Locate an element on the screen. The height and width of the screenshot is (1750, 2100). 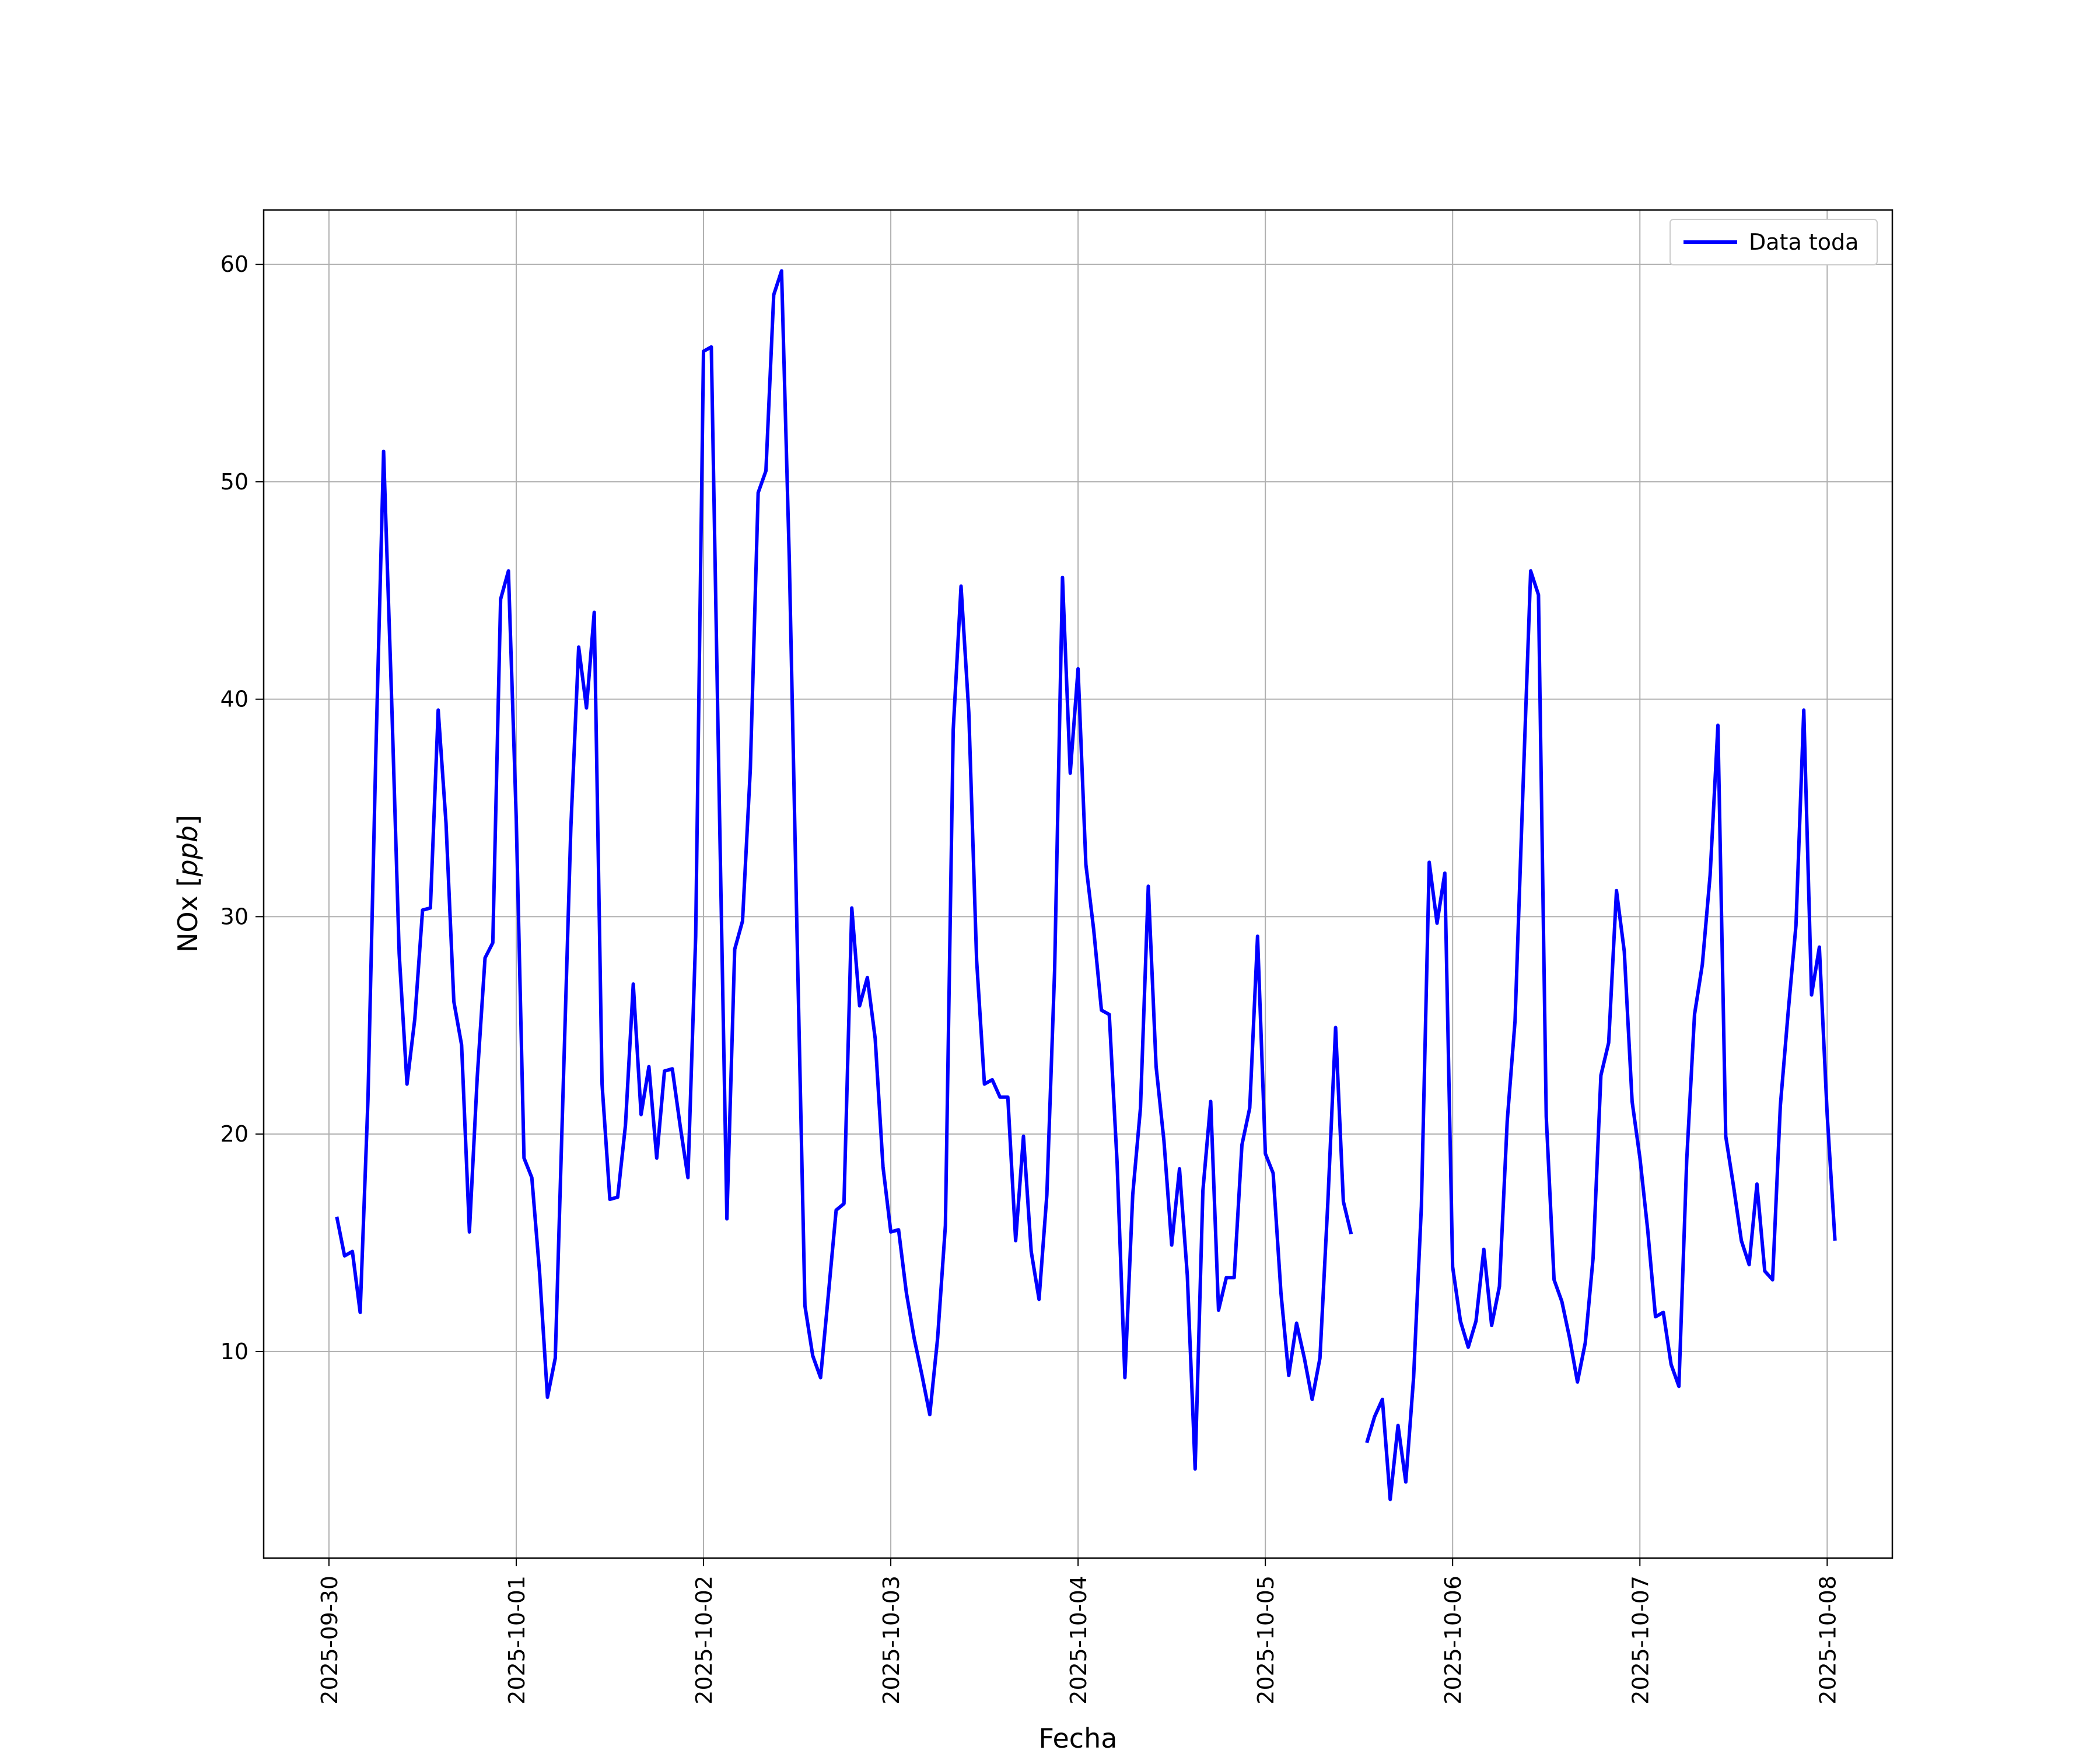
y-tick-label: 30 is located at coordinates (235, 916).